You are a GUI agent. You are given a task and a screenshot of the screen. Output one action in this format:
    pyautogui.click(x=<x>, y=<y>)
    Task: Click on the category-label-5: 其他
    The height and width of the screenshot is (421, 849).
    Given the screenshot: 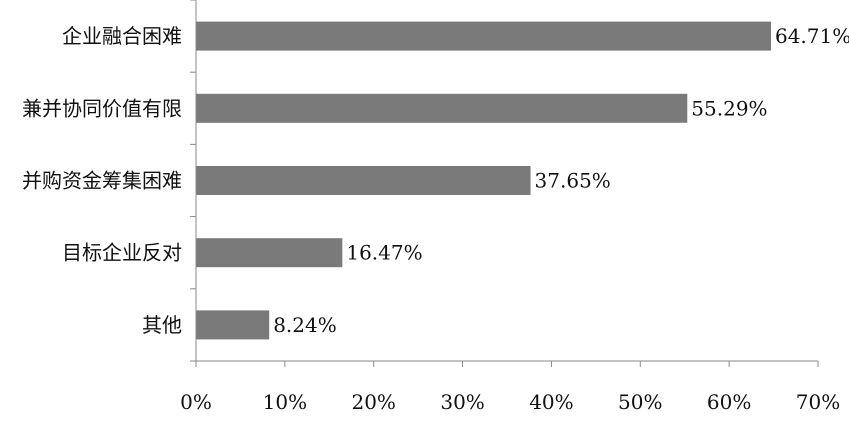 What is the action you would take?
    pyautogui.click(x=162, y=325)
    